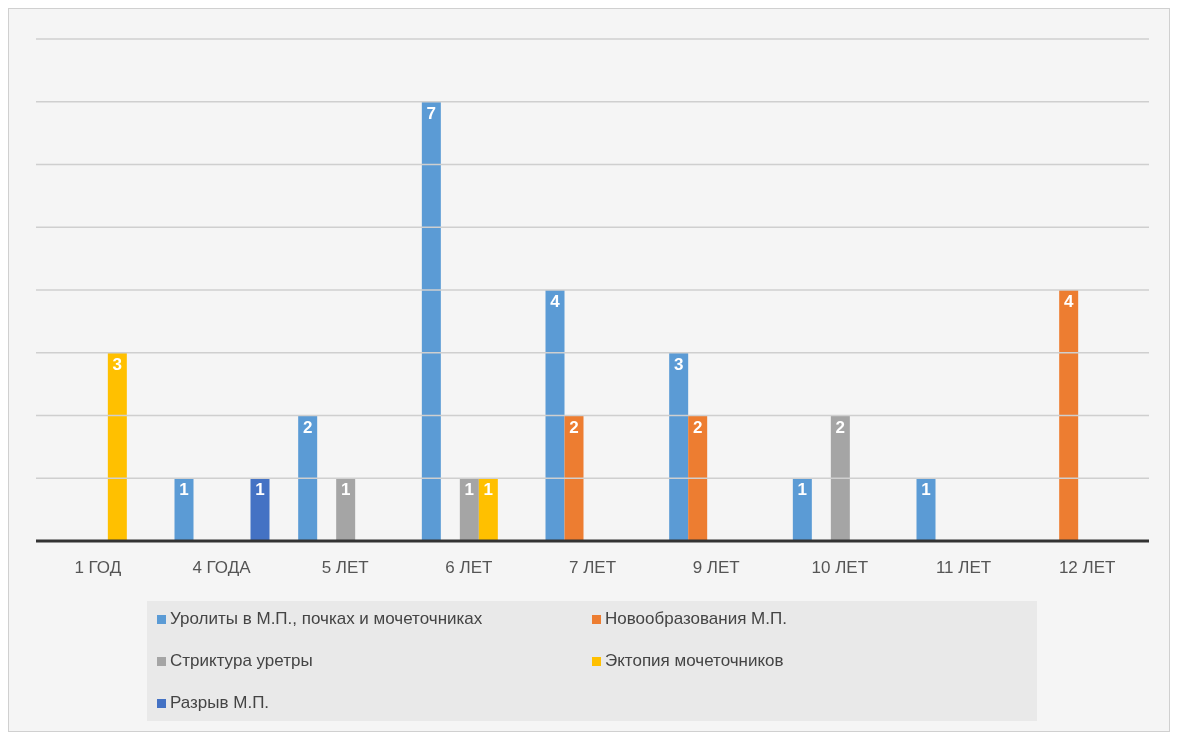  Describe the element at coordinates (469, 568) in the screenshot. I see `x-tick-label: 6 ЛЕТ` at that location.